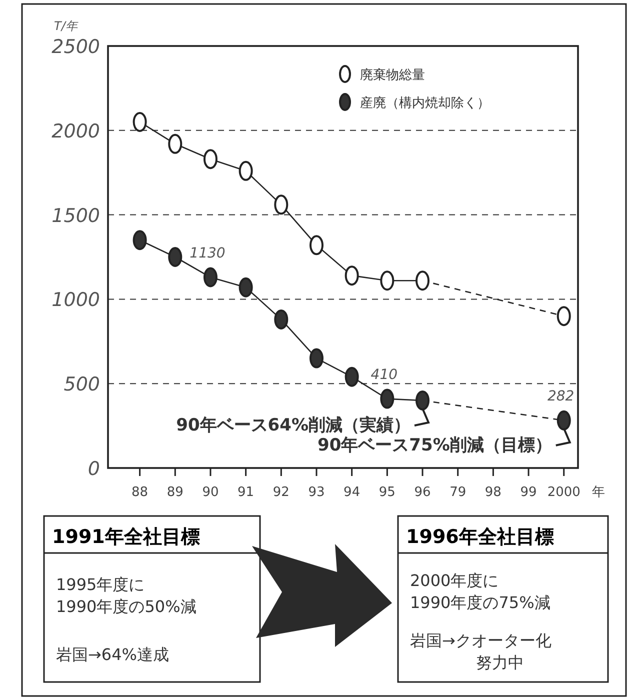  What do you see at coordinates (126, 606) in the screenshot?
I see `text: 1990年度の50%減` at bounding box center [126, 606].